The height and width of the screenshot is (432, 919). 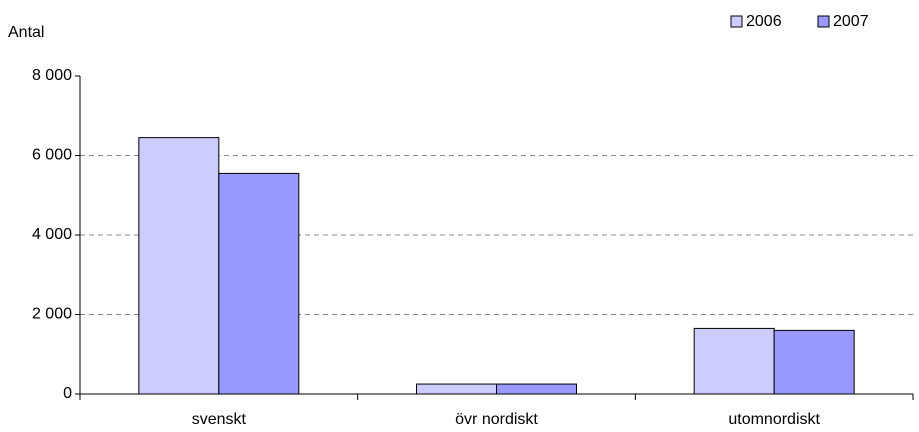 What do you see at coordinates (774, 419) in the screenshot?
I see `x-tick-label: utomnordiskt` at bounding box center [774, 419].